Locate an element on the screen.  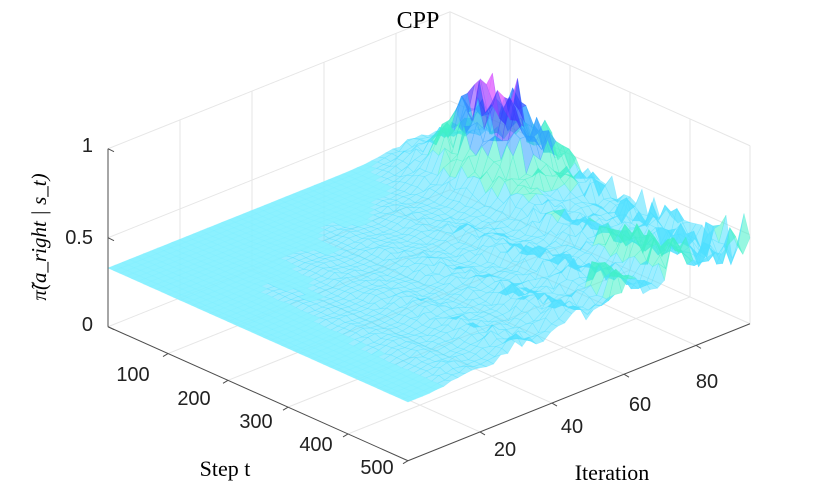
chart-title: CPP is located at coordinates (418, 21).